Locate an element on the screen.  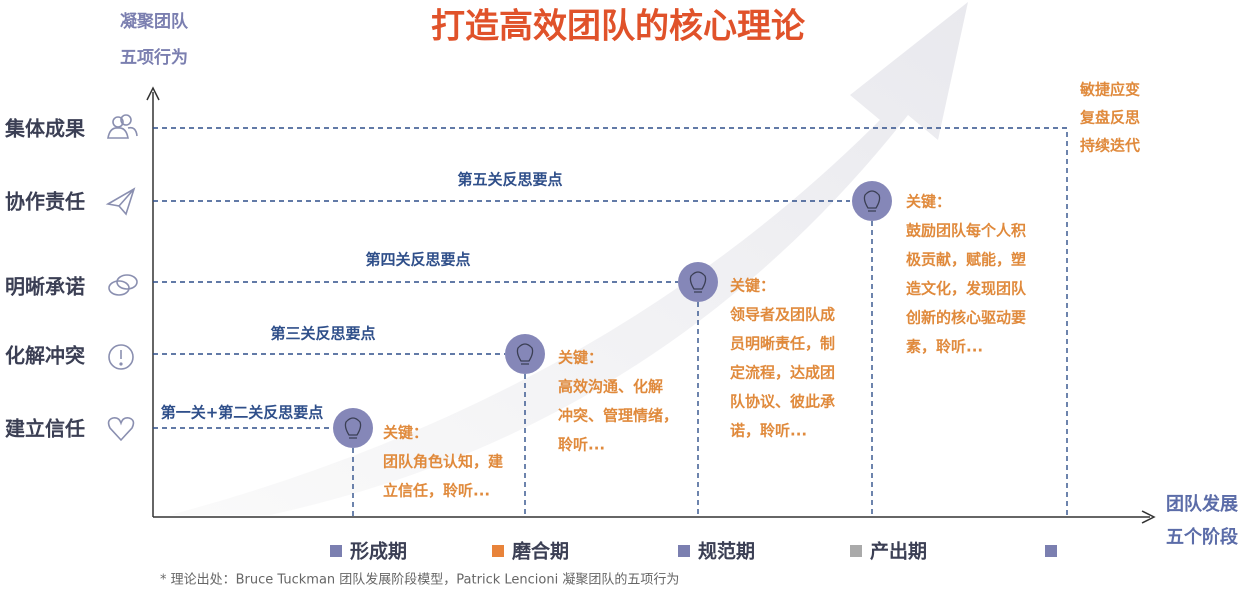
stage-line: 冲突、管理情绪， is located at coordinates (618, 416).